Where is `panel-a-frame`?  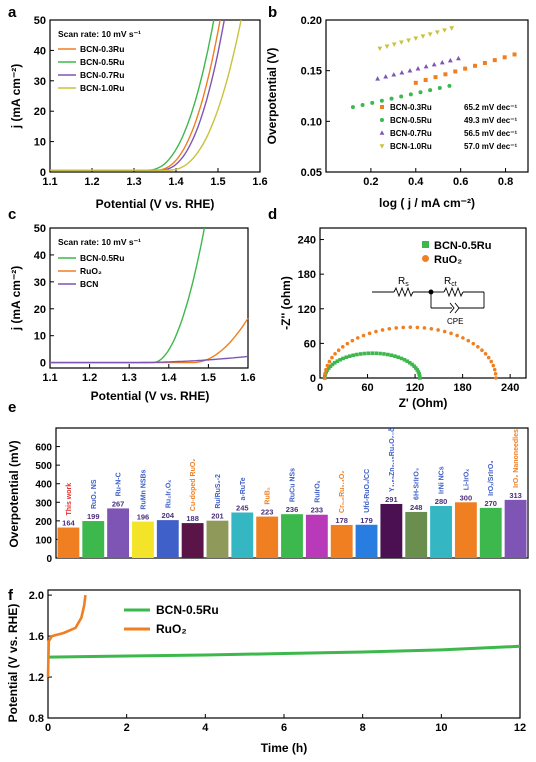 panel-a-frame is located at coordinates (155, 96).